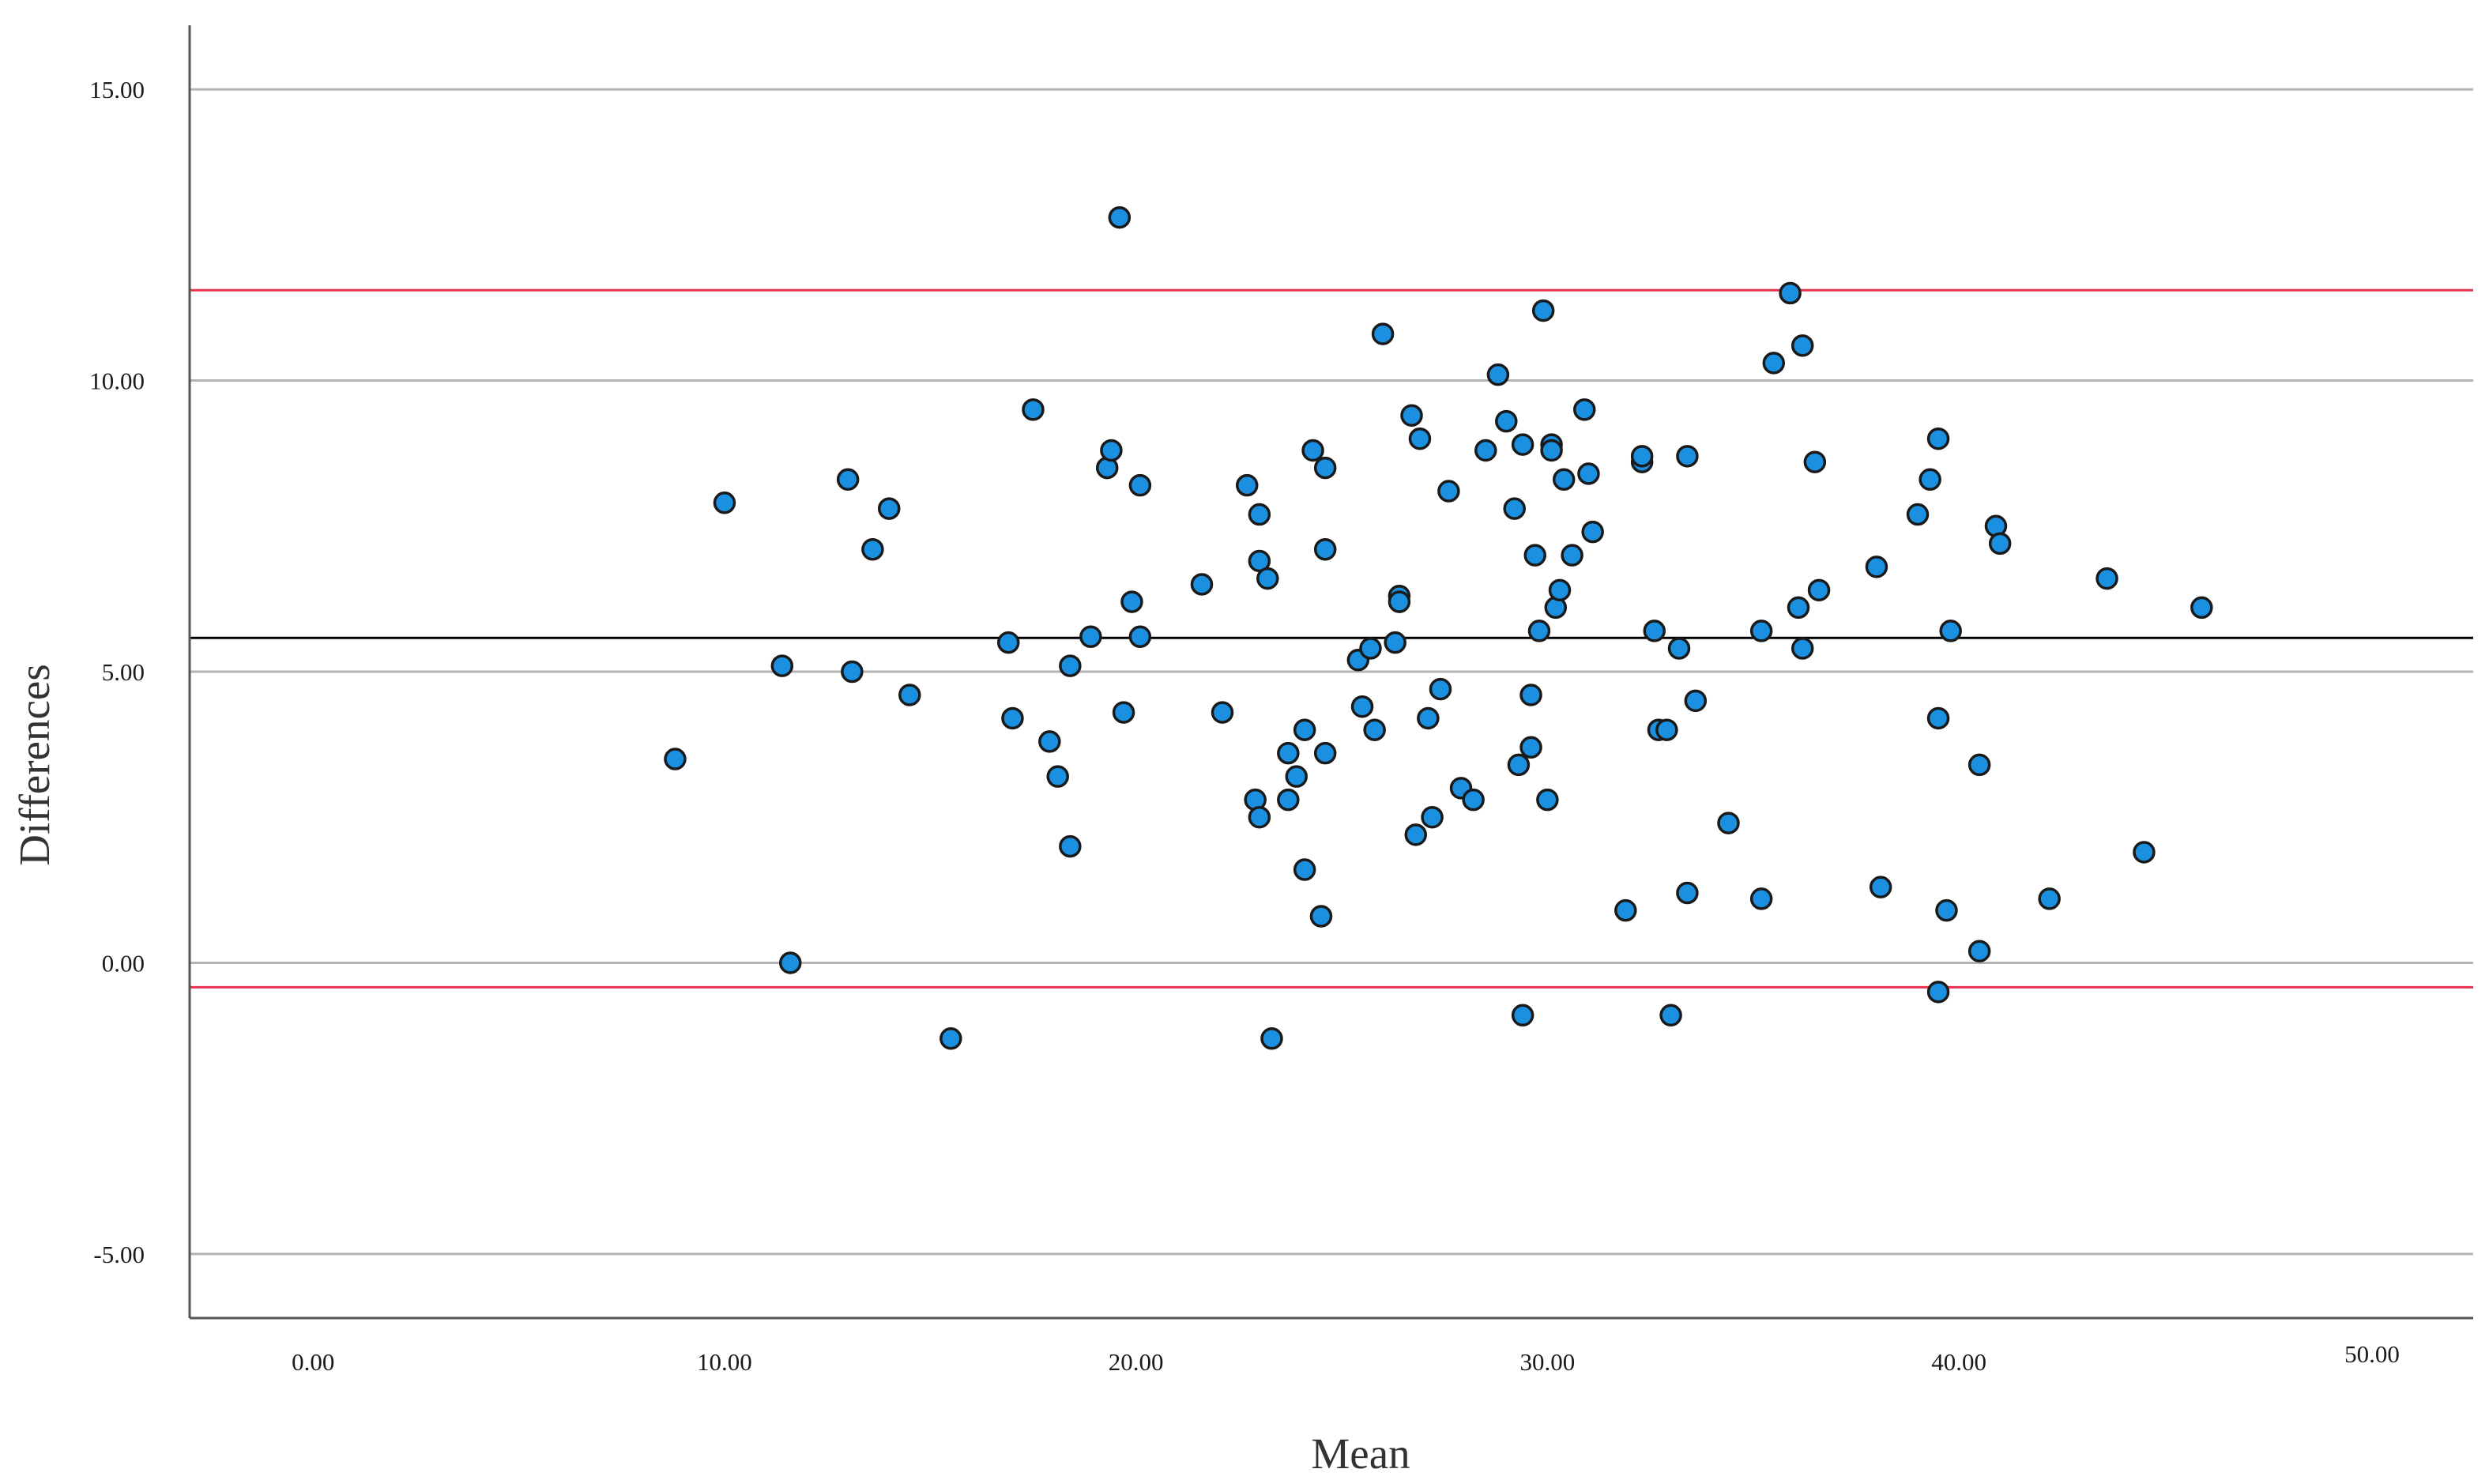 The image size is (2489, 1484). I want to click on y-tick-label: 0.00, so click(123, 963).